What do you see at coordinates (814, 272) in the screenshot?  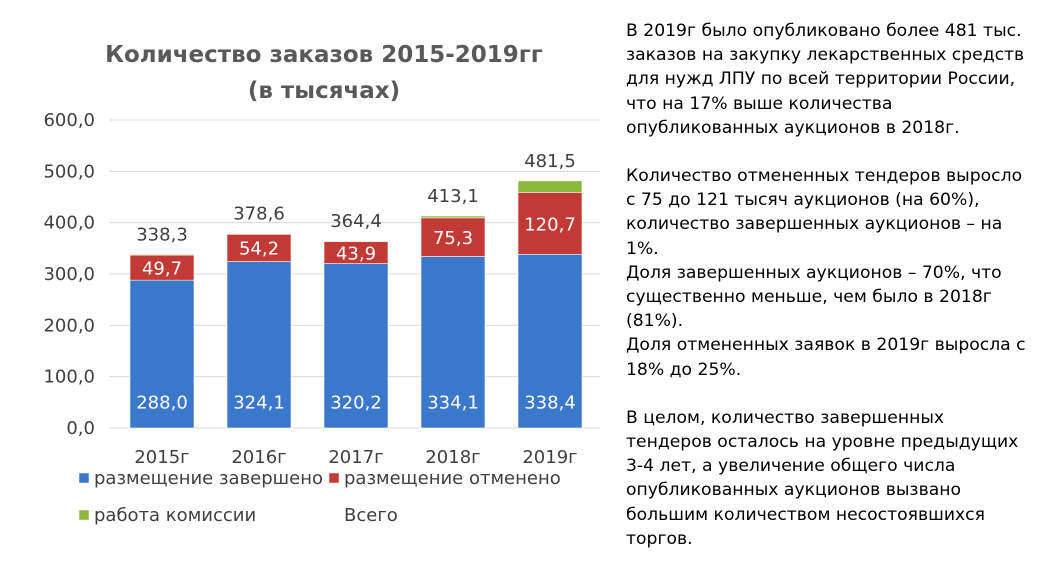 I see `commentary-line: Доля завершенных аукционов – 70%, что` at bounding box center [814, 272].